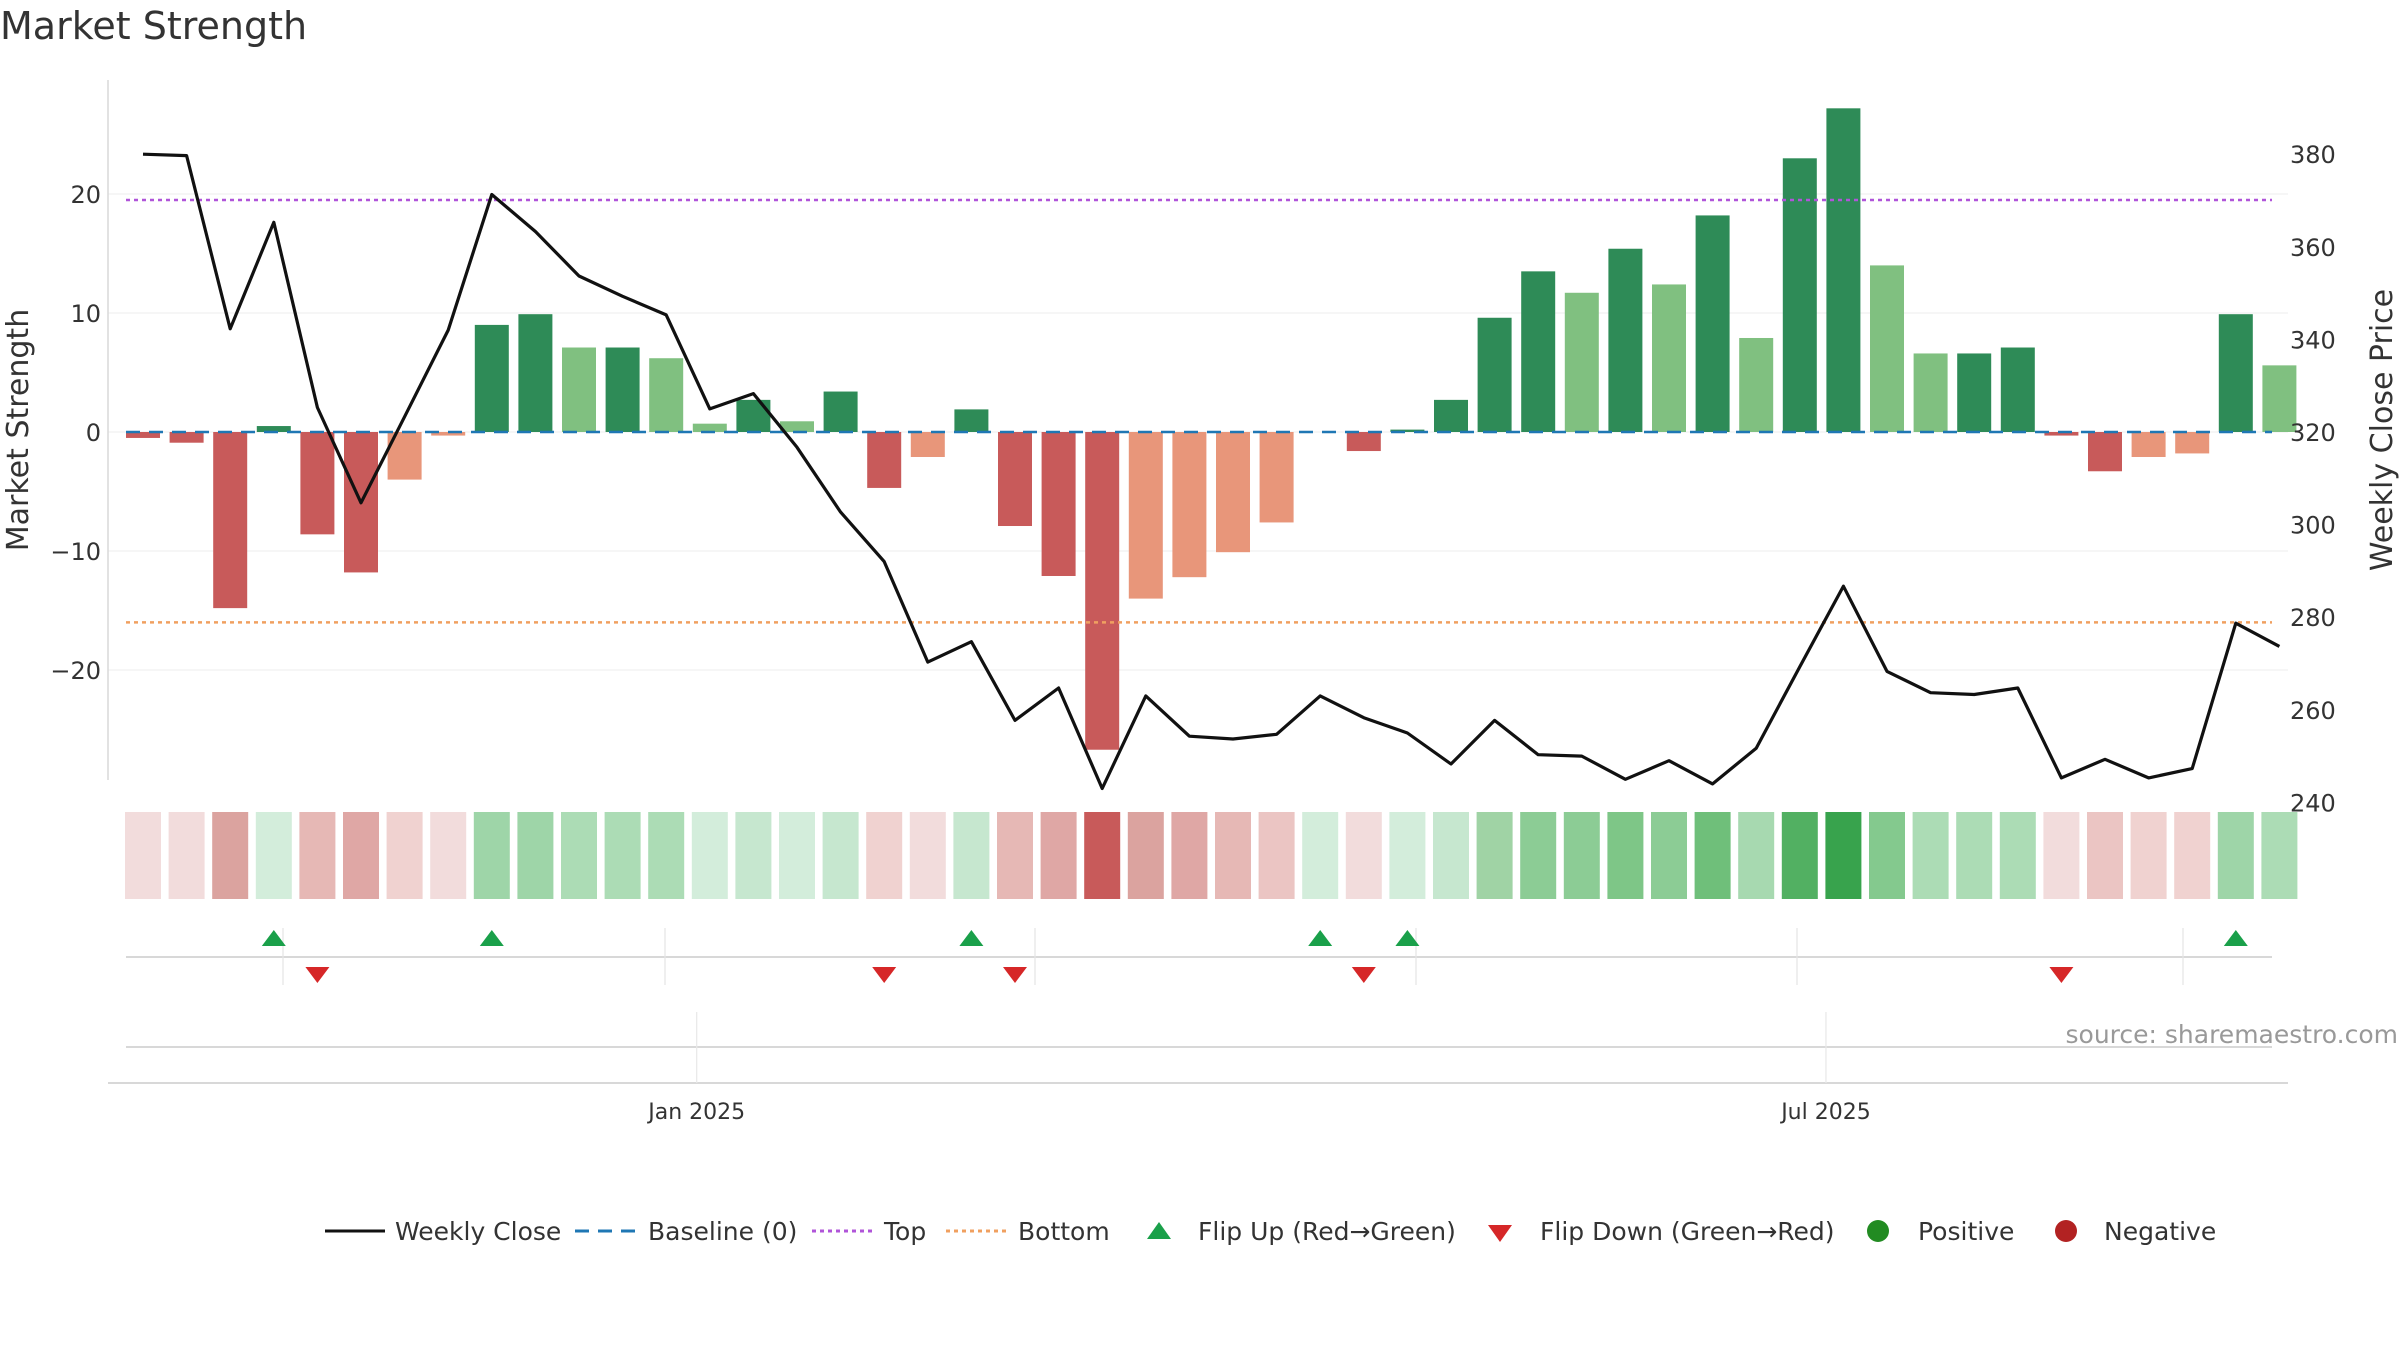 The height and width of the screenshot is (1350, 2400). I want to click on left-tick-label: 20, so click(85, 195).